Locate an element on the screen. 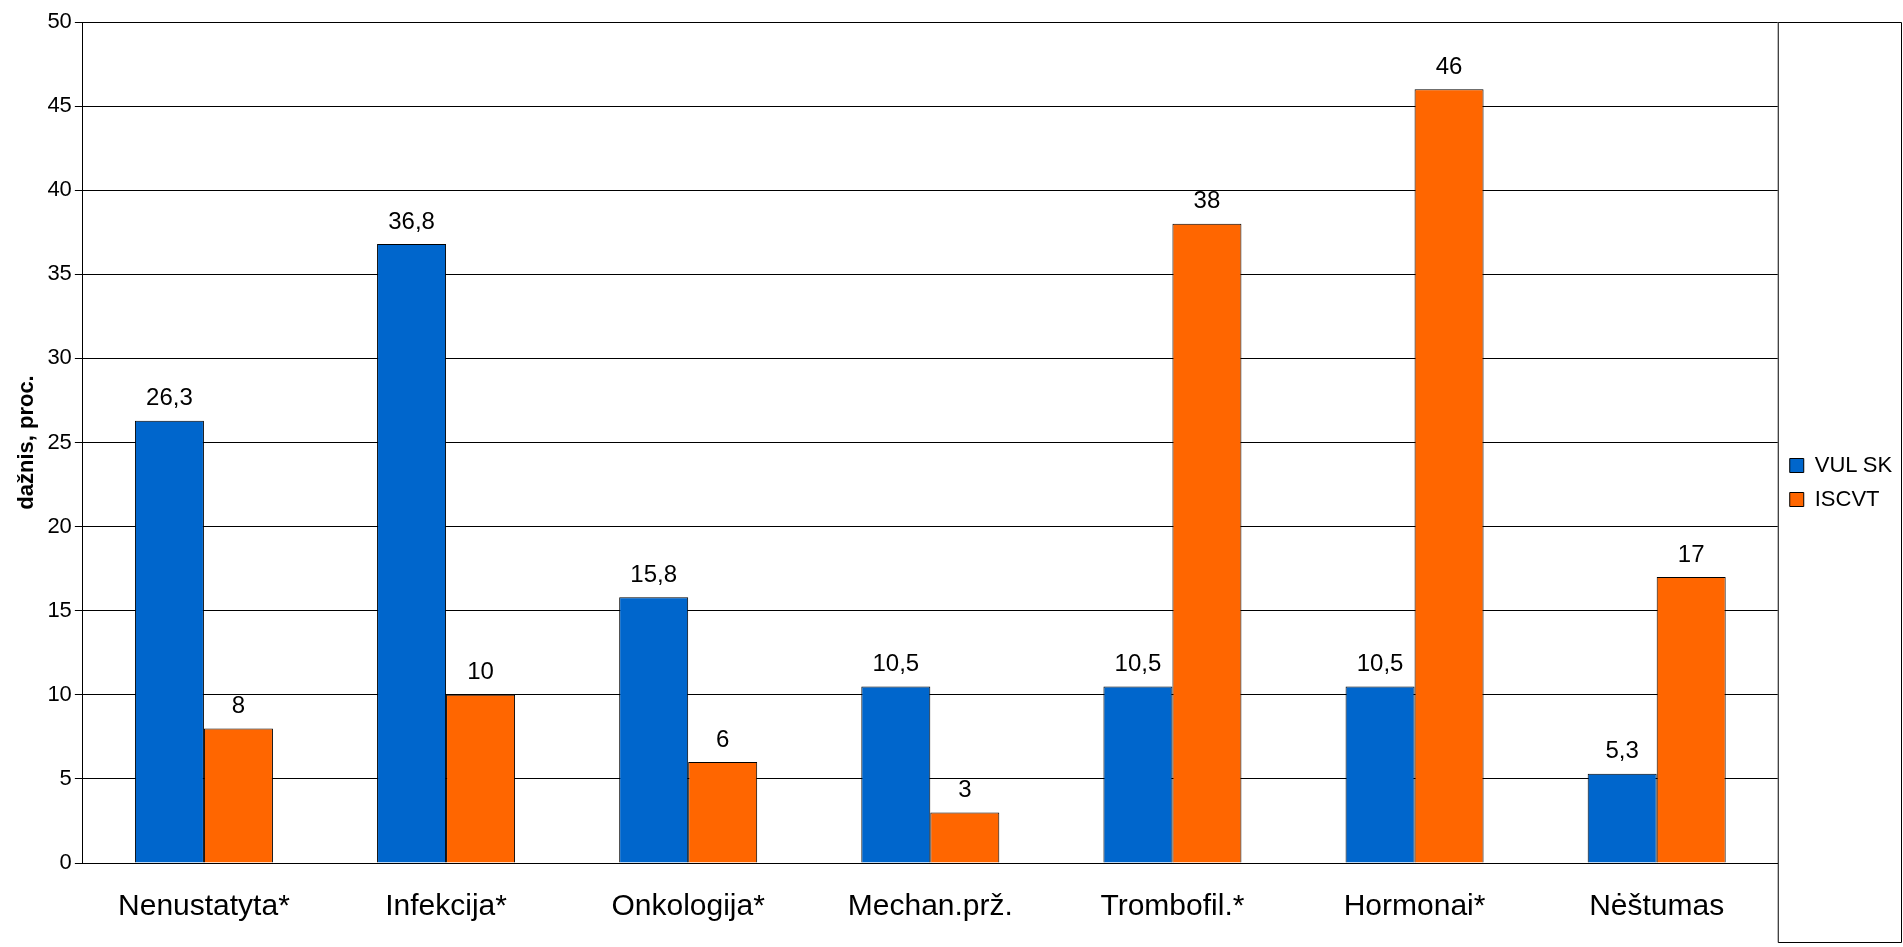 The width and height of the screenshot is (1903, 947). y-tick-label: 25 is located at coordinates (59, 441).